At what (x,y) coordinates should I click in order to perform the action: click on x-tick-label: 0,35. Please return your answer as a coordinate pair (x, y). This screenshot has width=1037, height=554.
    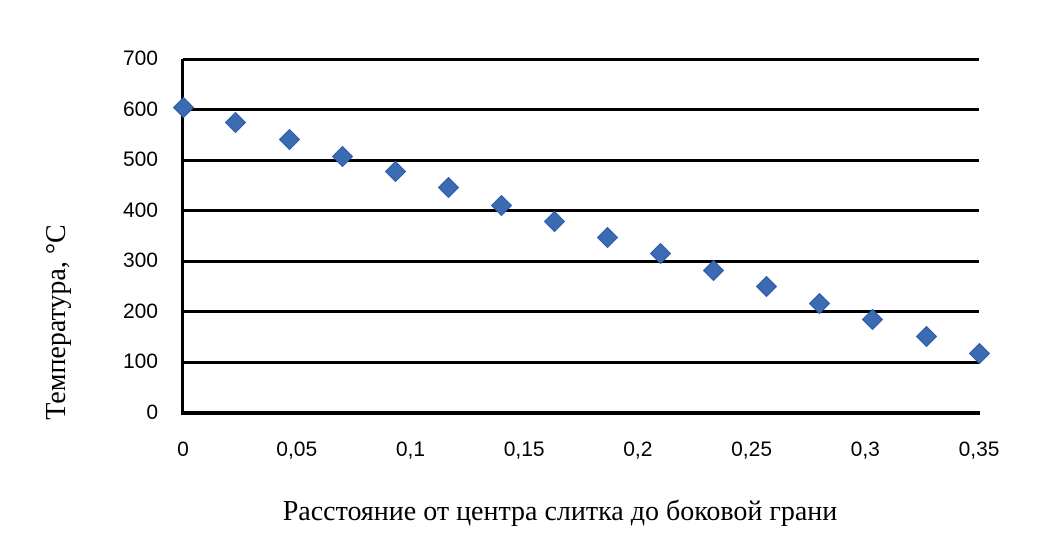
    Looking at the image, I should click on (979, 449).